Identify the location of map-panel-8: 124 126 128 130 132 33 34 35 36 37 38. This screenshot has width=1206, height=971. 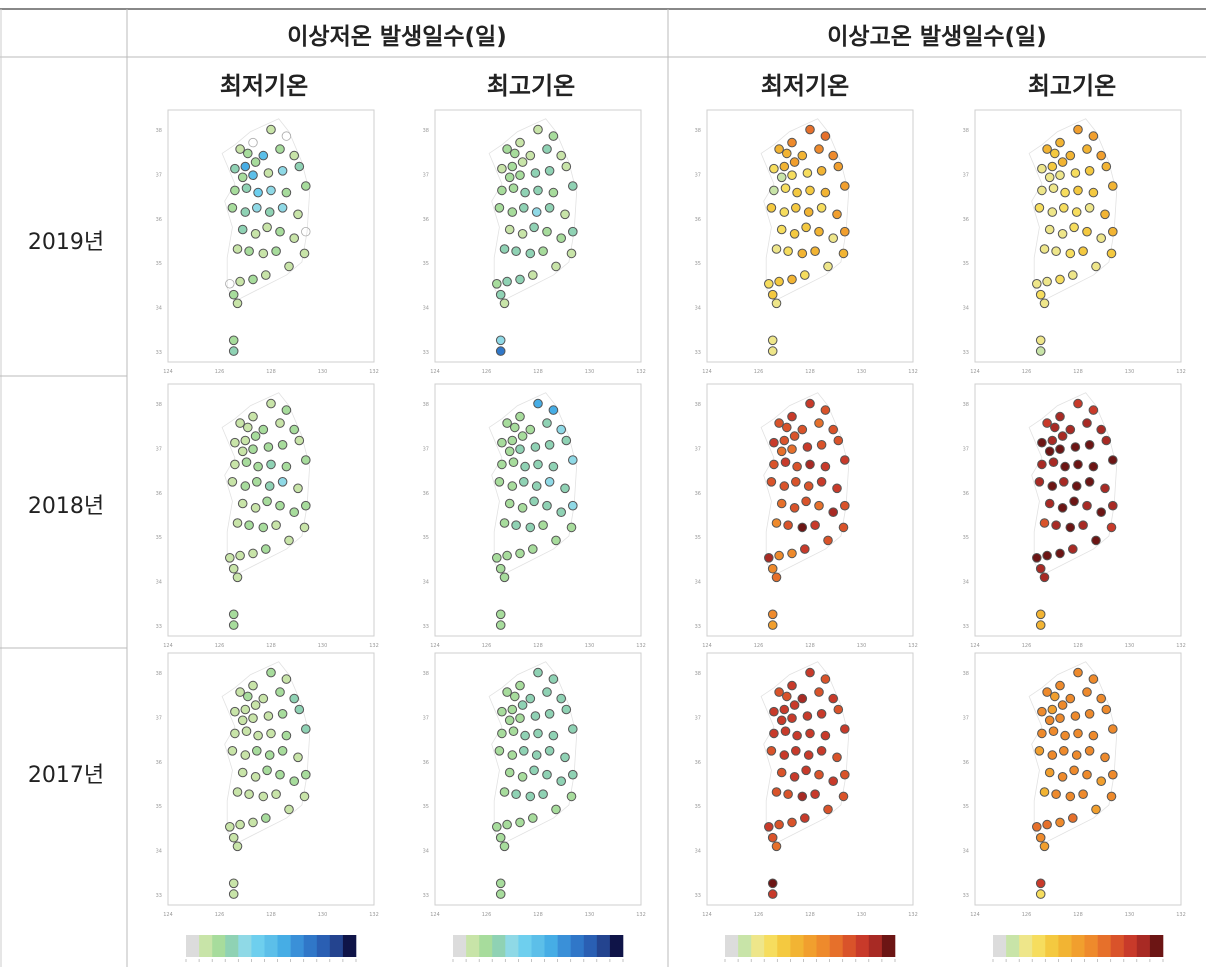
(1074, 516).